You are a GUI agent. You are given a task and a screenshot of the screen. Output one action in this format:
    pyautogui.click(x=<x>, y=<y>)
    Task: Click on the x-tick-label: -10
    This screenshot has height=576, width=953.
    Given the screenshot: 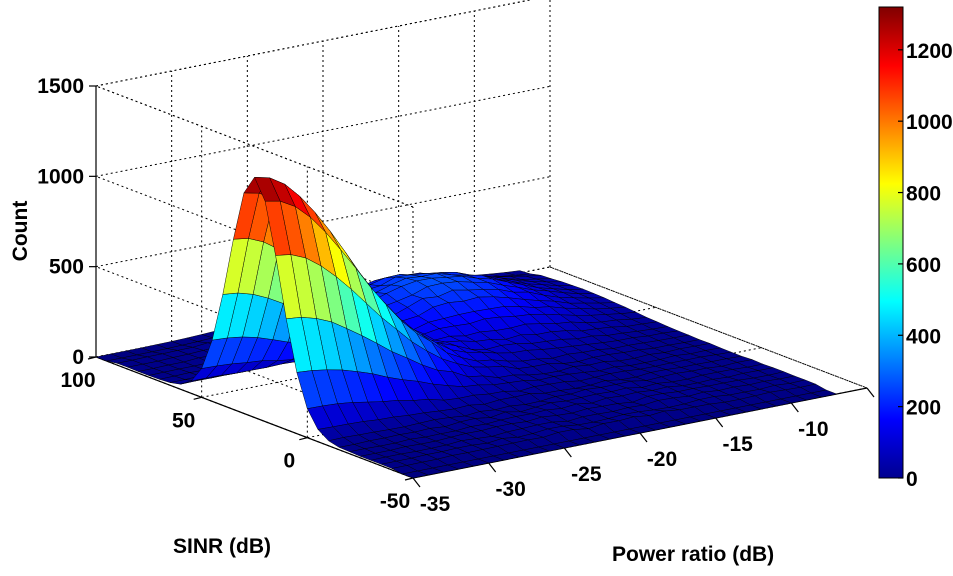 What is the action you would take?
    pyautogui.click(x=813, y=429)
    